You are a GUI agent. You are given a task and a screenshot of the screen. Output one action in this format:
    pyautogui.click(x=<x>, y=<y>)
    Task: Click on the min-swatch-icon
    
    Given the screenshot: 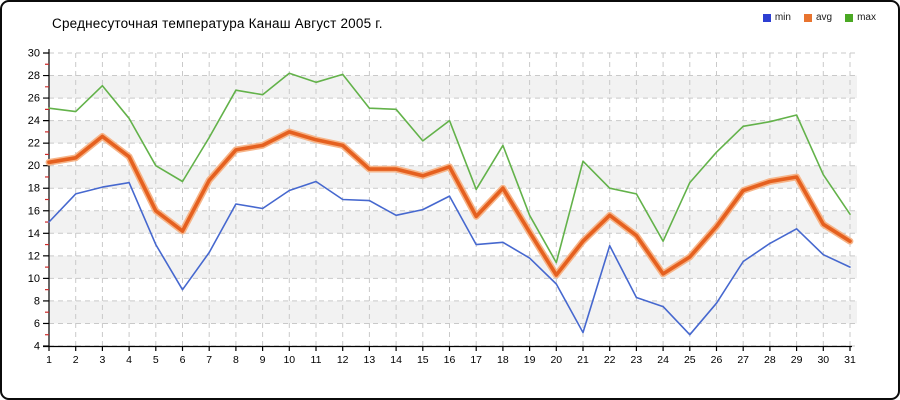 What is the action you would take?
    pyautogui.click(x=766, y=17)
    